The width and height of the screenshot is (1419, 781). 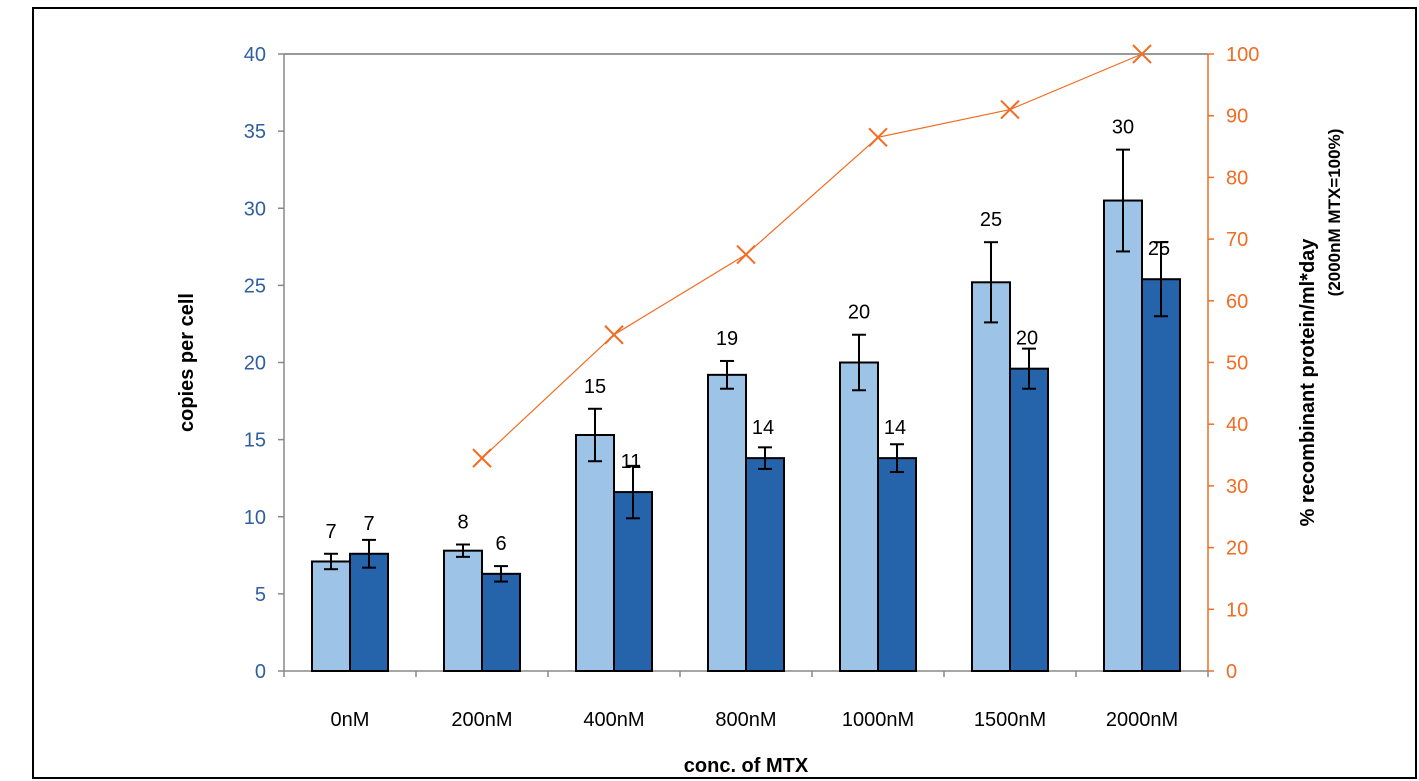 What do you see at coordinates (631, 462) in the screenshot?
I see `data-label: 11` at bounding box center [631, 462].